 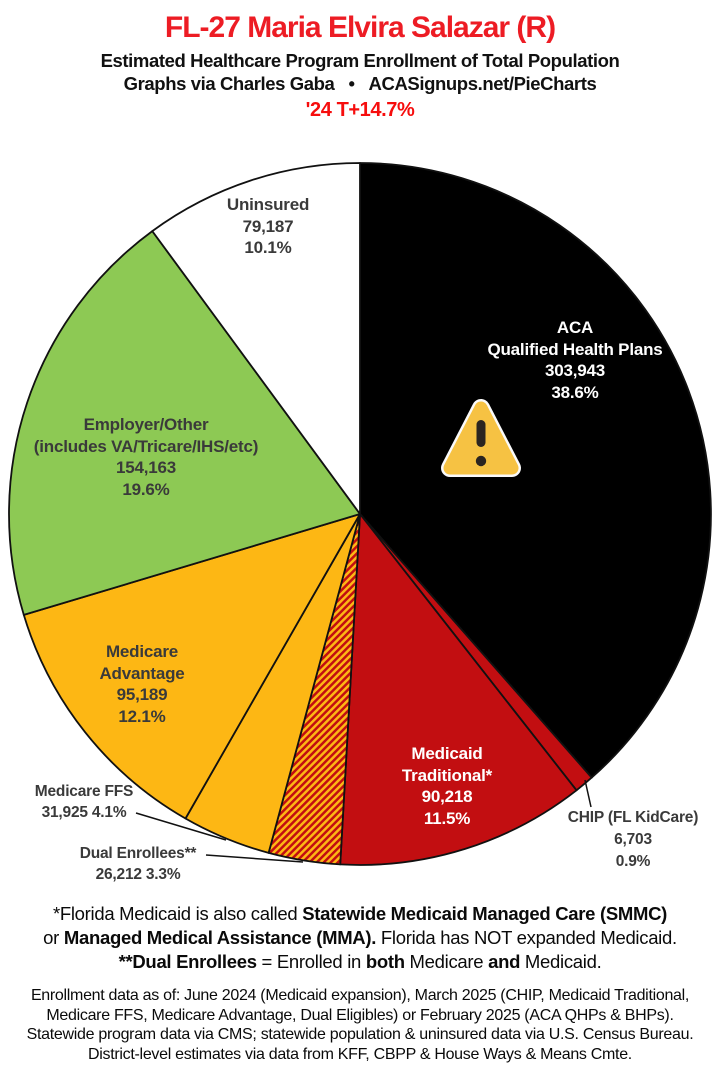 I want to click on slice-name: Advantage, so click(x=142, y=673).